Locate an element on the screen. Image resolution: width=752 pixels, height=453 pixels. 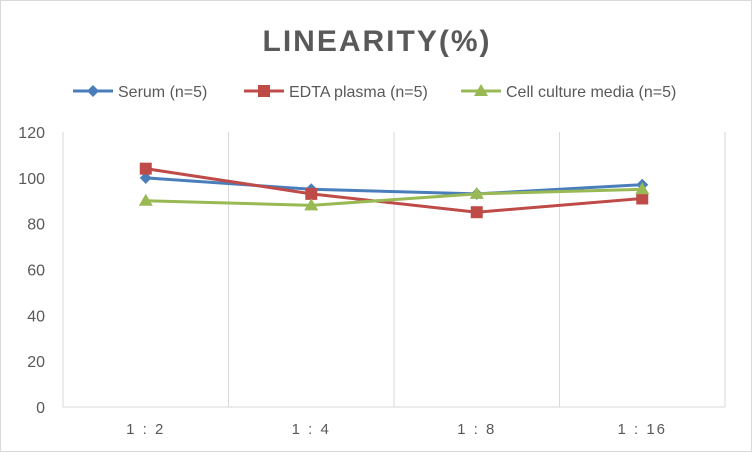
chart-title: LINEARITY(%) is located at coordinates (377, 41).